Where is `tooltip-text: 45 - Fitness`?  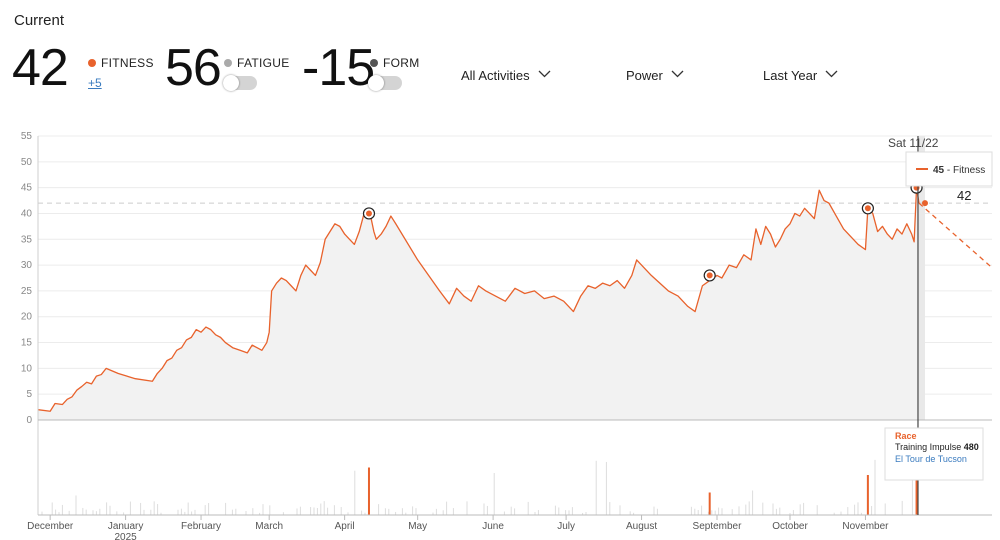 tooltip-text: 45 - Fitness is located at coordinates (959, 170).